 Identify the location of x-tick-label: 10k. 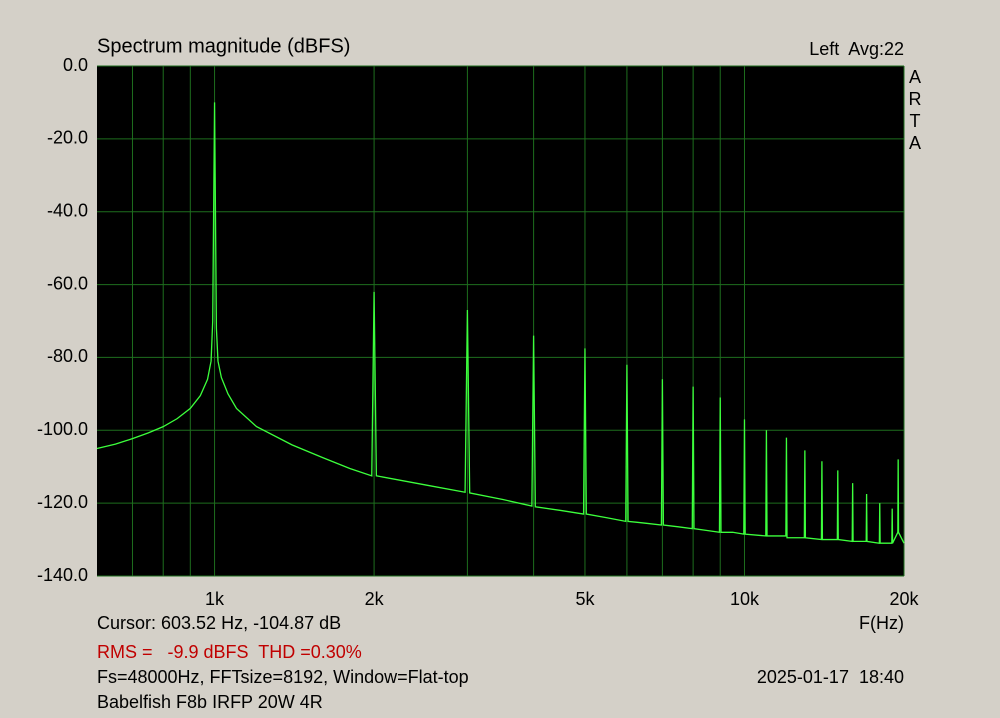
(745, 599).